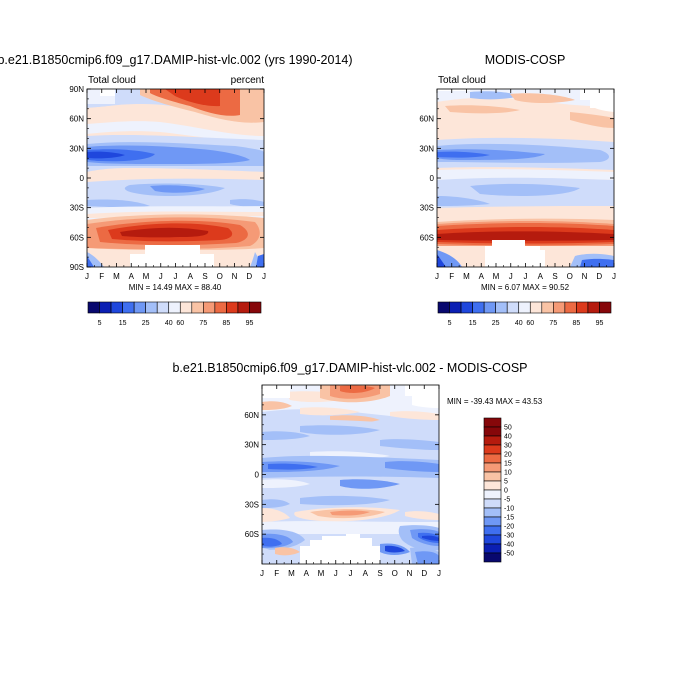 The image size is (700, 700). Describe the element at coordinates (508, 455) in the screenshot. I see `colorbar-label: 20` at that location.